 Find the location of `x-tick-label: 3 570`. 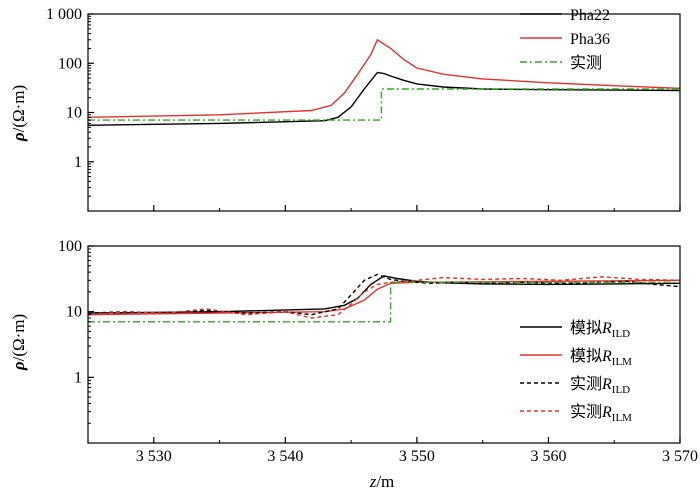

x-tick-label: 3 570 is located at coordinates (680, 456).